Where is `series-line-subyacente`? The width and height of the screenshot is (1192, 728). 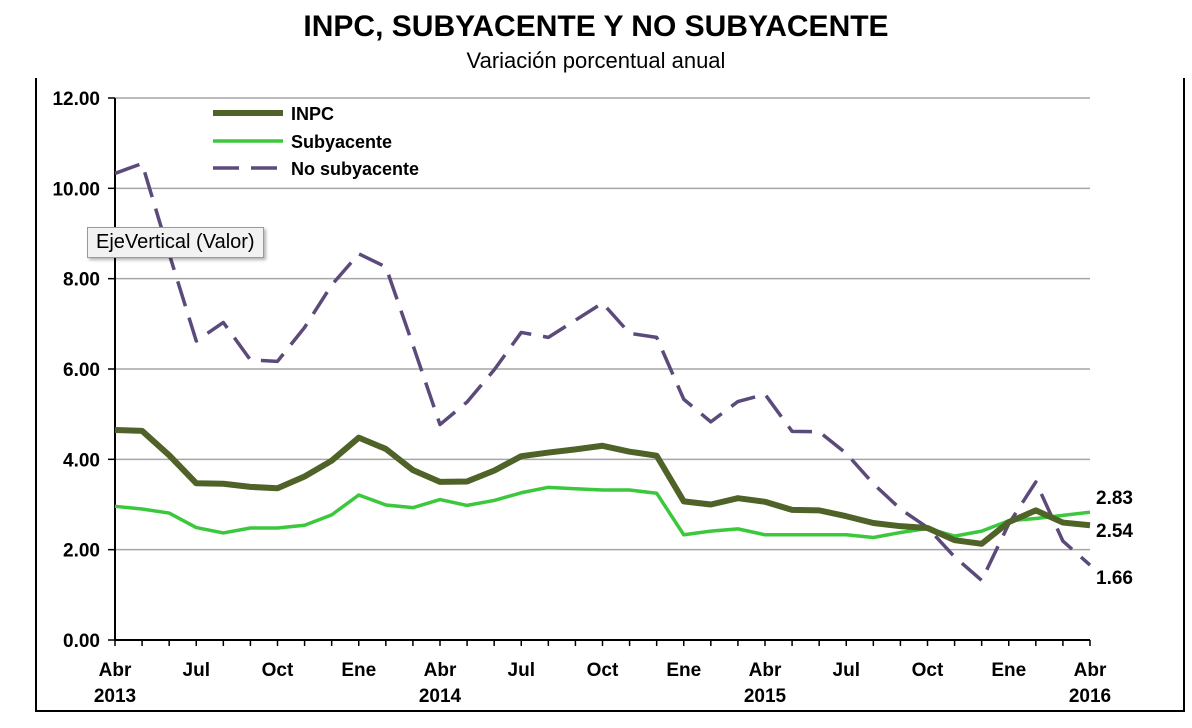 series-line-subyacente is located at coordinates (602, 512).